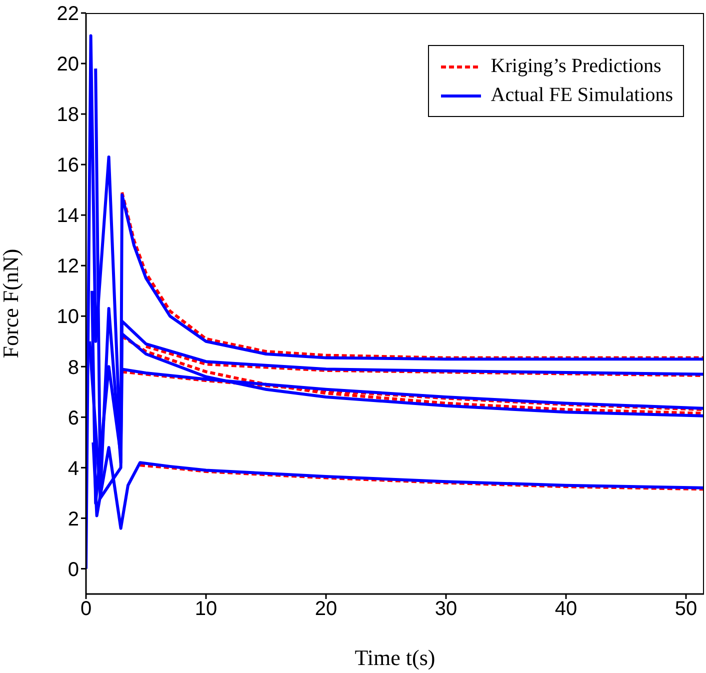 The width and height of the screenshot is (706, 673). What do you see at coordinates (67, 14) in the screenshot?
I see `y-tick-label: 22` at bounding box center [67, 14].